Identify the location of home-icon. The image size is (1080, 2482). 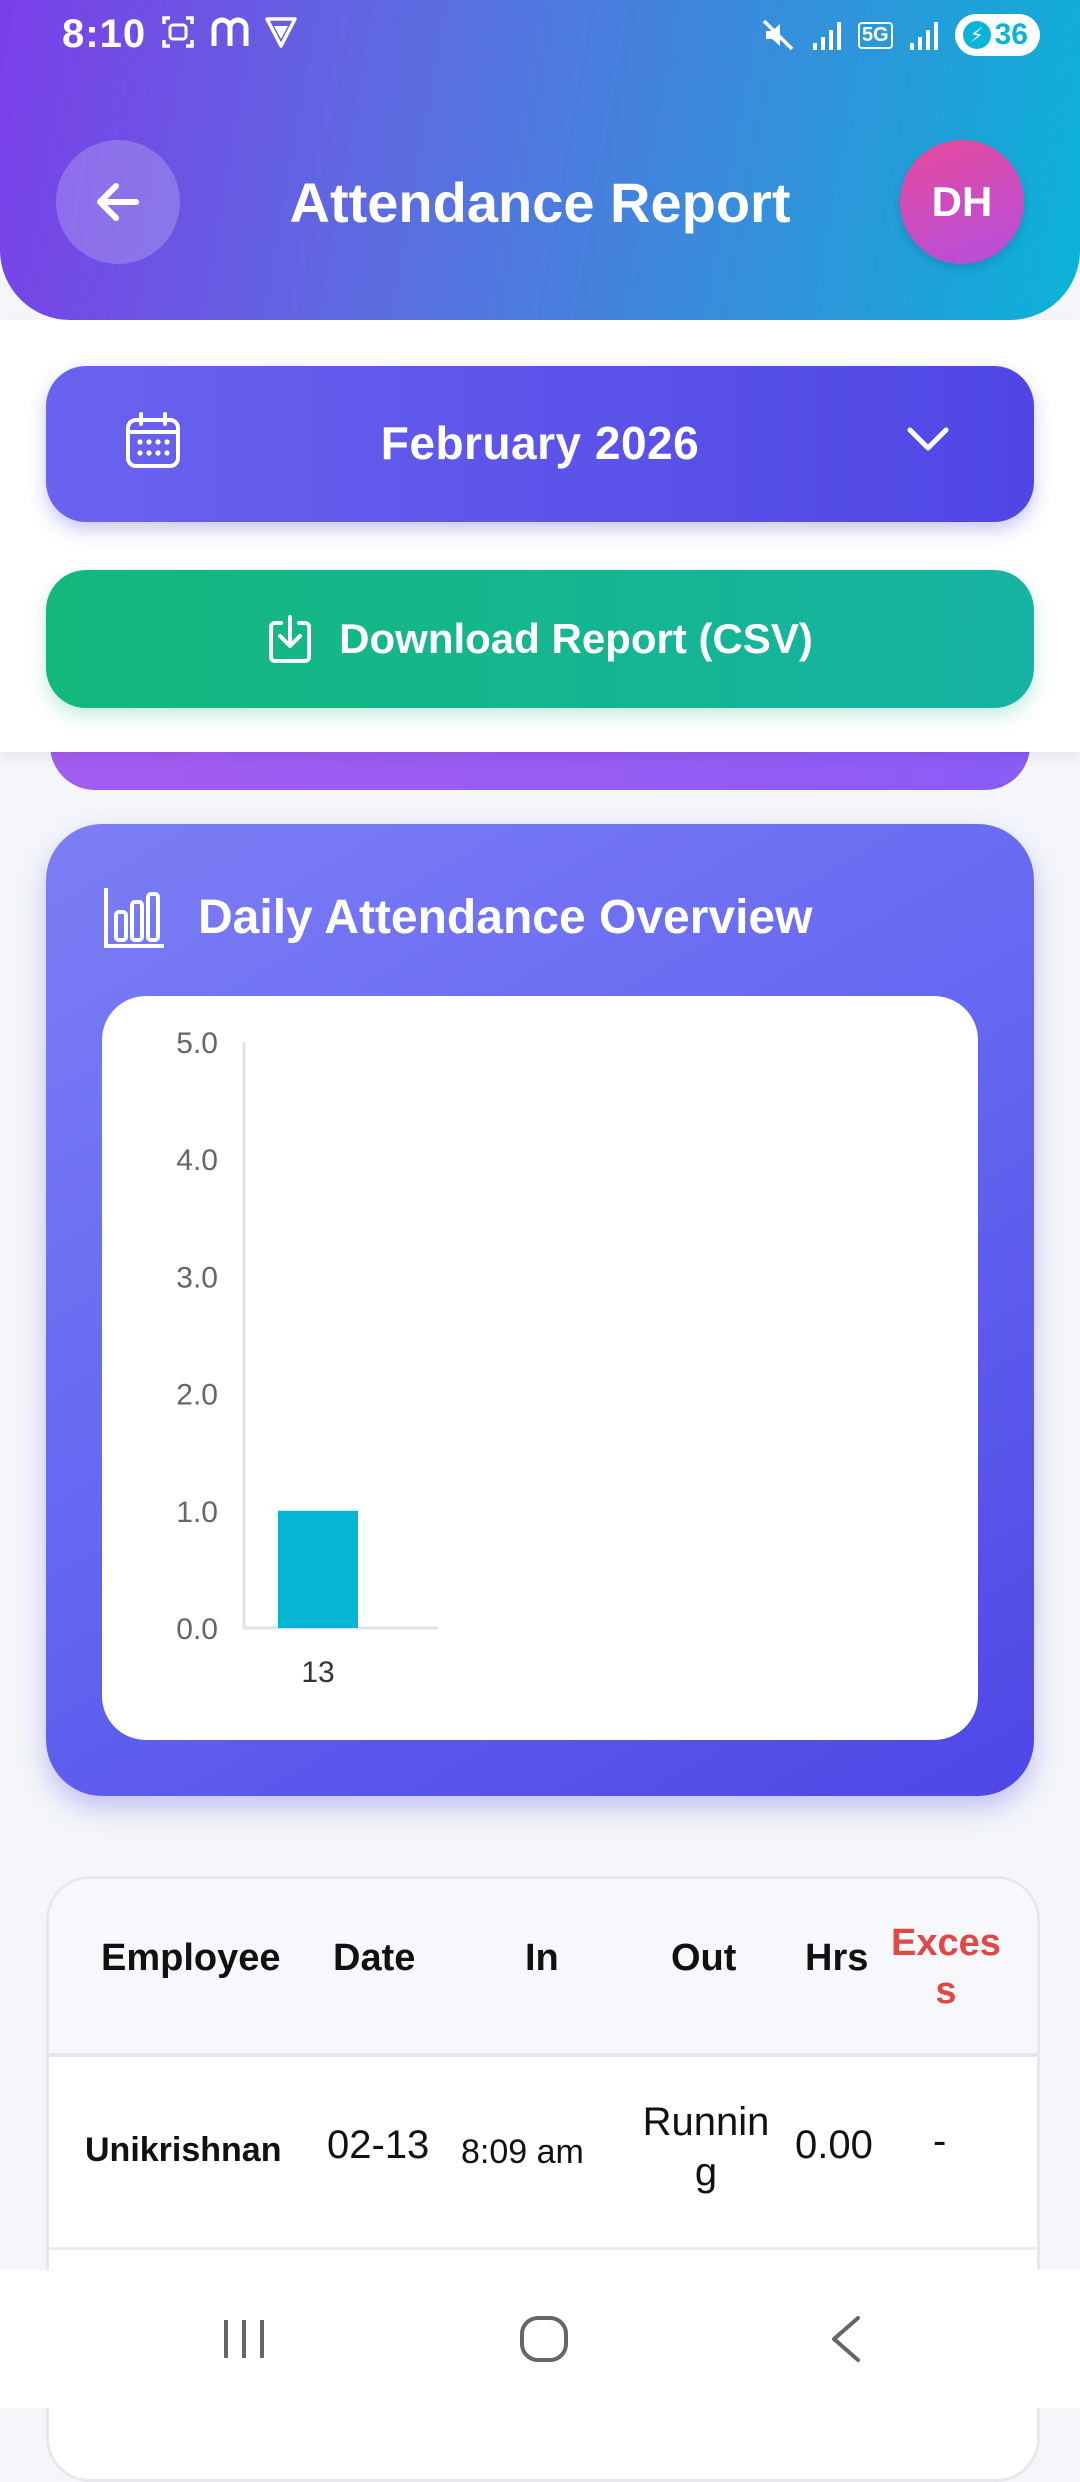
(544, 2339).